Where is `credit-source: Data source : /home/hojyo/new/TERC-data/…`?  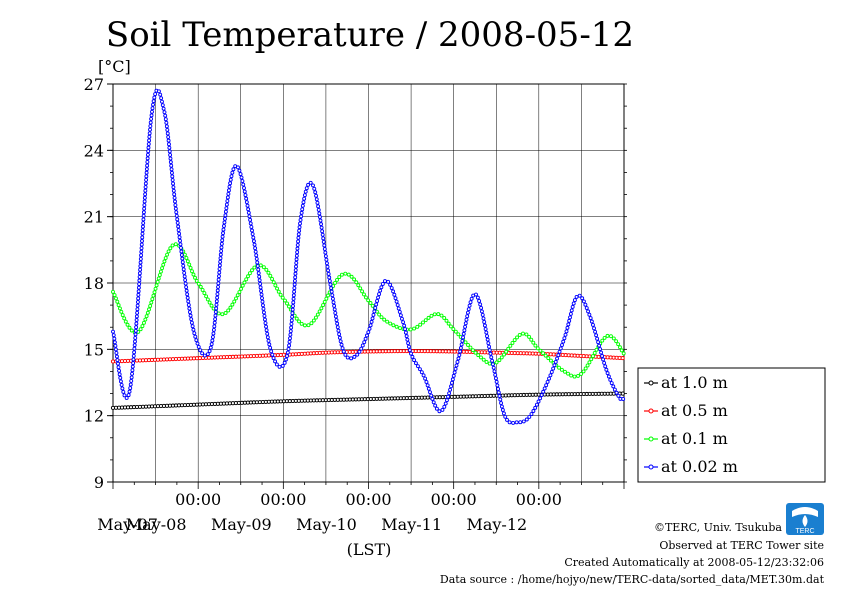 credit-source: Data source : /home/hojyo/new/TERC-data/… is located at coordinates (632, 579).